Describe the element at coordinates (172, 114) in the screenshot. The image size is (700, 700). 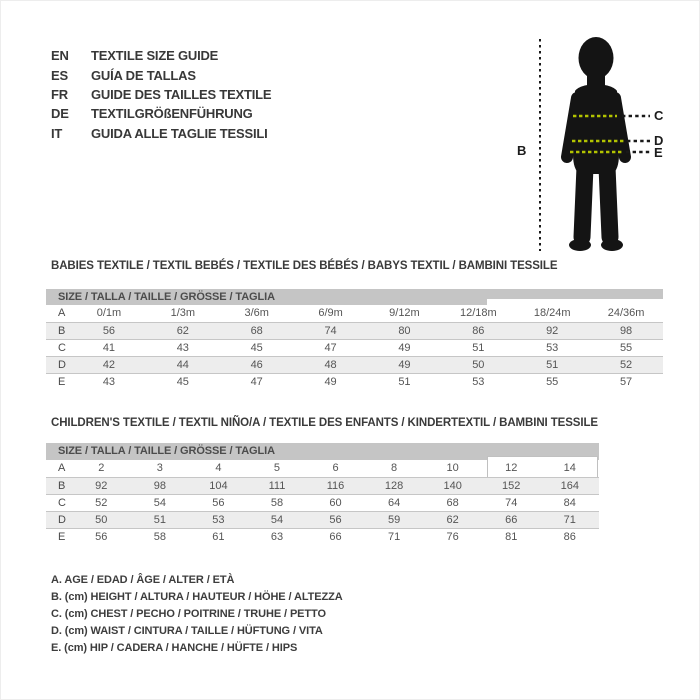
I see `lang-title: TEXTILGRÖßENFÜHRUNG` at that location.